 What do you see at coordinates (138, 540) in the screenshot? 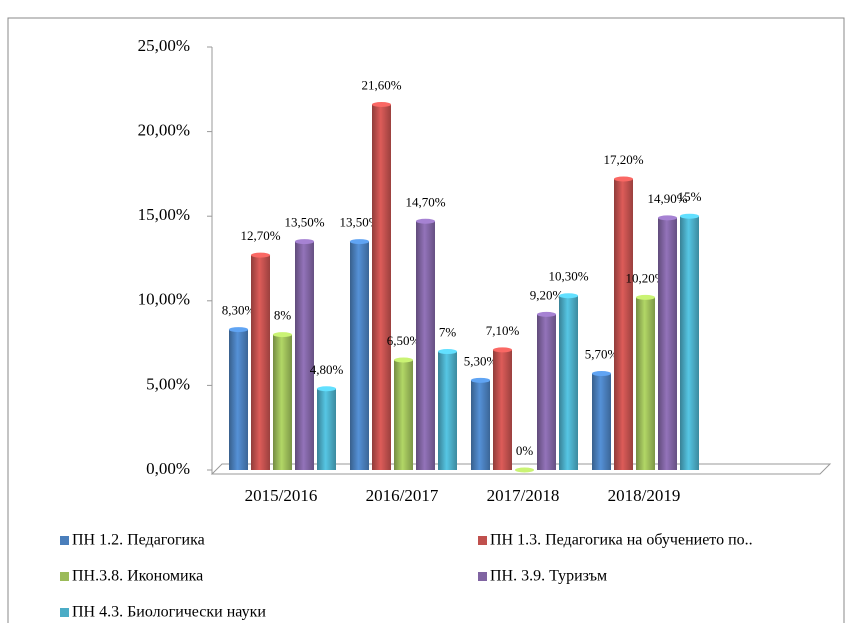
I see `legend-label: ПН 1.2. Педагогика` at bounding box center [138, 540].